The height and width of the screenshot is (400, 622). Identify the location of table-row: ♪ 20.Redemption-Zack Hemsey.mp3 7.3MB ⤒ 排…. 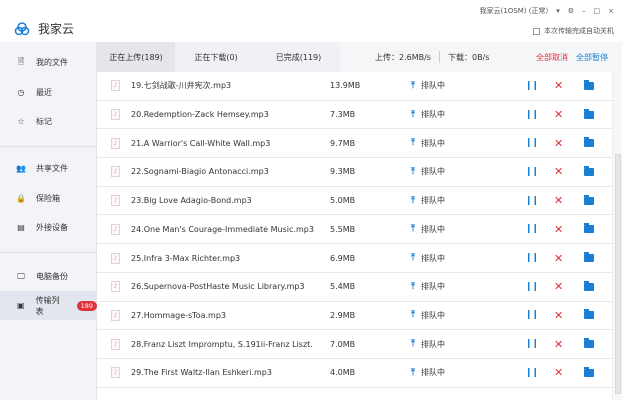
(354, 115).